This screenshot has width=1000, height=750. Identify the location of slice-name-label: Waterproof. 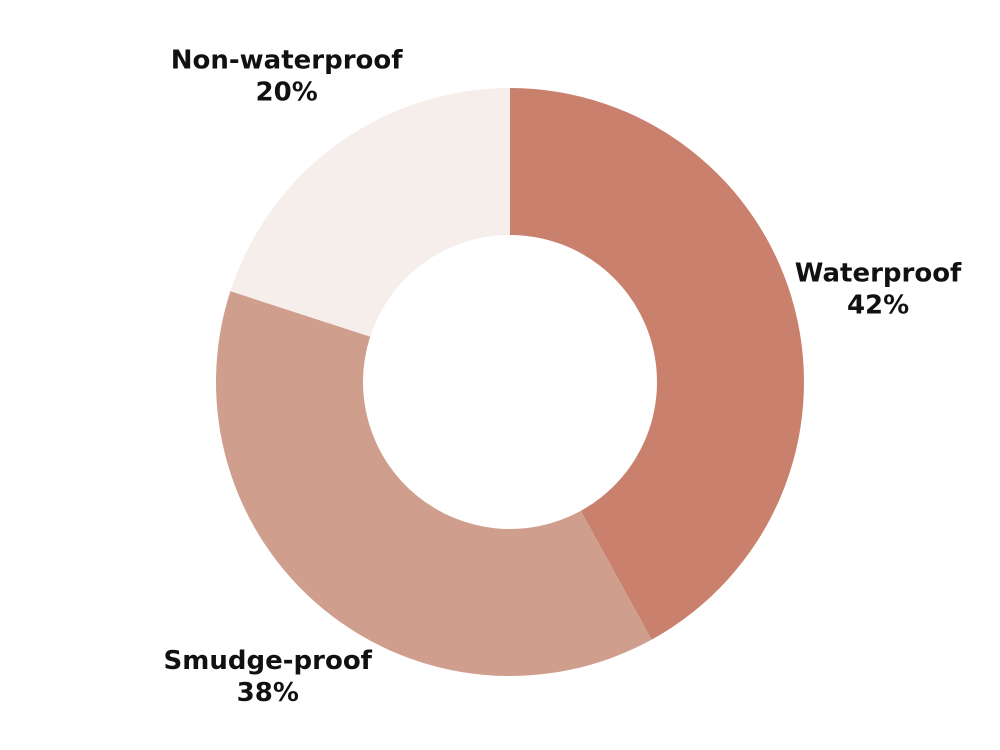
(878, 273).